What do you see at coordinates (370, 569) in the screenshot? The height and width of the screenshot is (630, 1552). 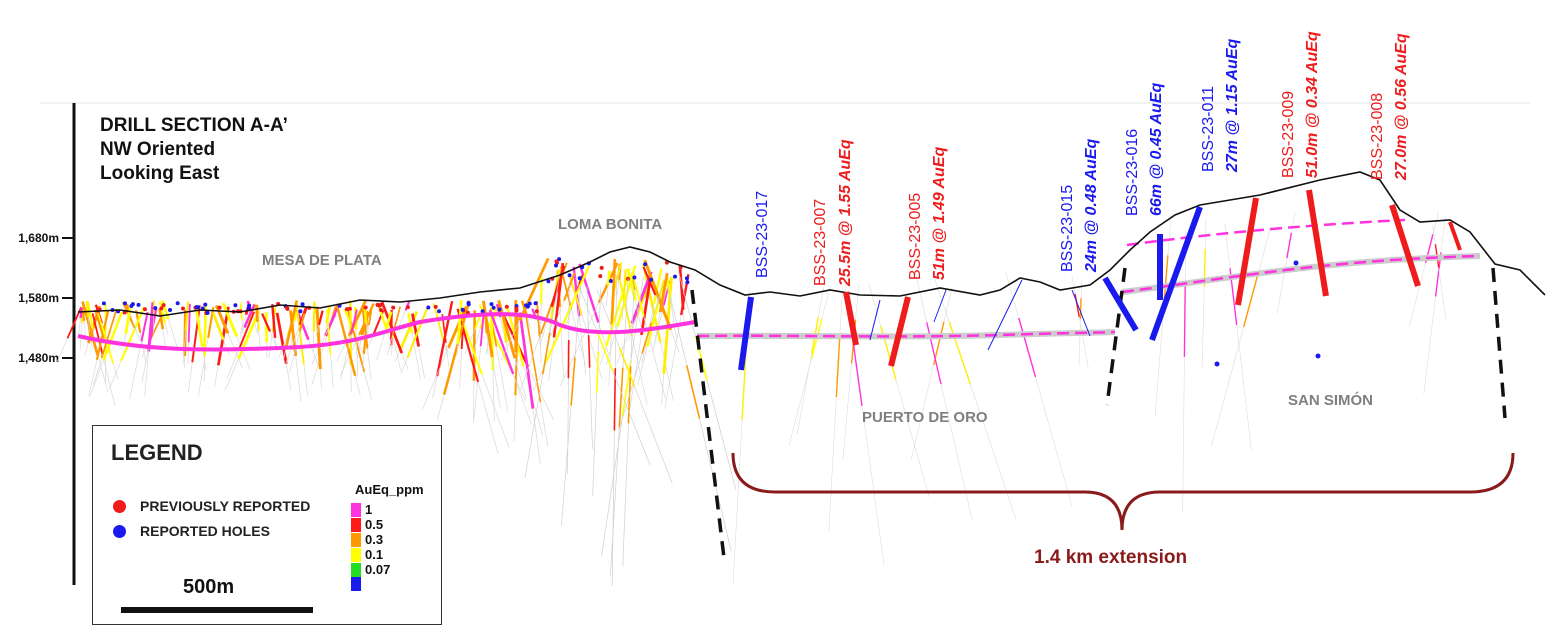 I see `colorscale-entry: 0.07` at bounding box center [370, 569].